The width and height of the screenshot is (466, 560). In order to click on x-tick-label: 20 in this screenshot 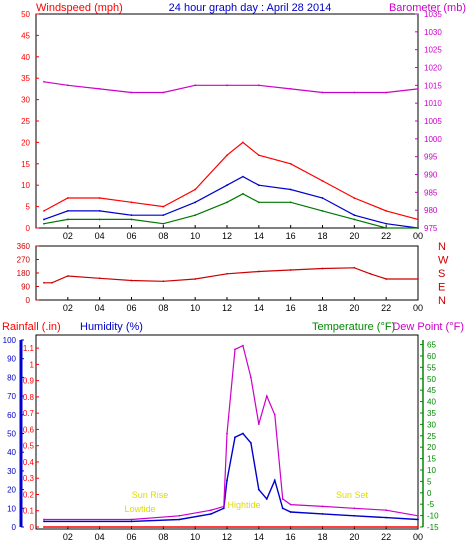, I will do `click(354, 236)`.